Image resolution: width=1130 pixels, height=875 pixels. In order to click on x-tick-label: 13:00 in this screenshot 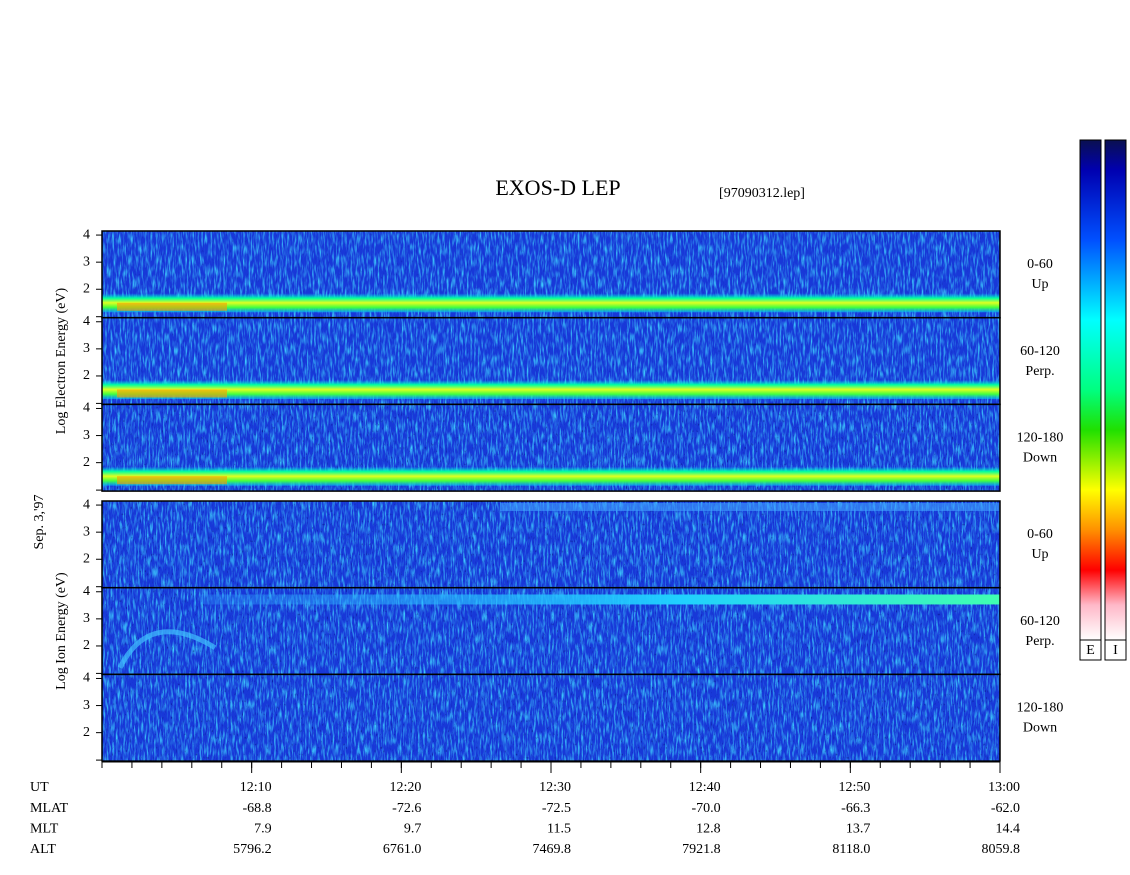, I will do `click(1004, 787)`.